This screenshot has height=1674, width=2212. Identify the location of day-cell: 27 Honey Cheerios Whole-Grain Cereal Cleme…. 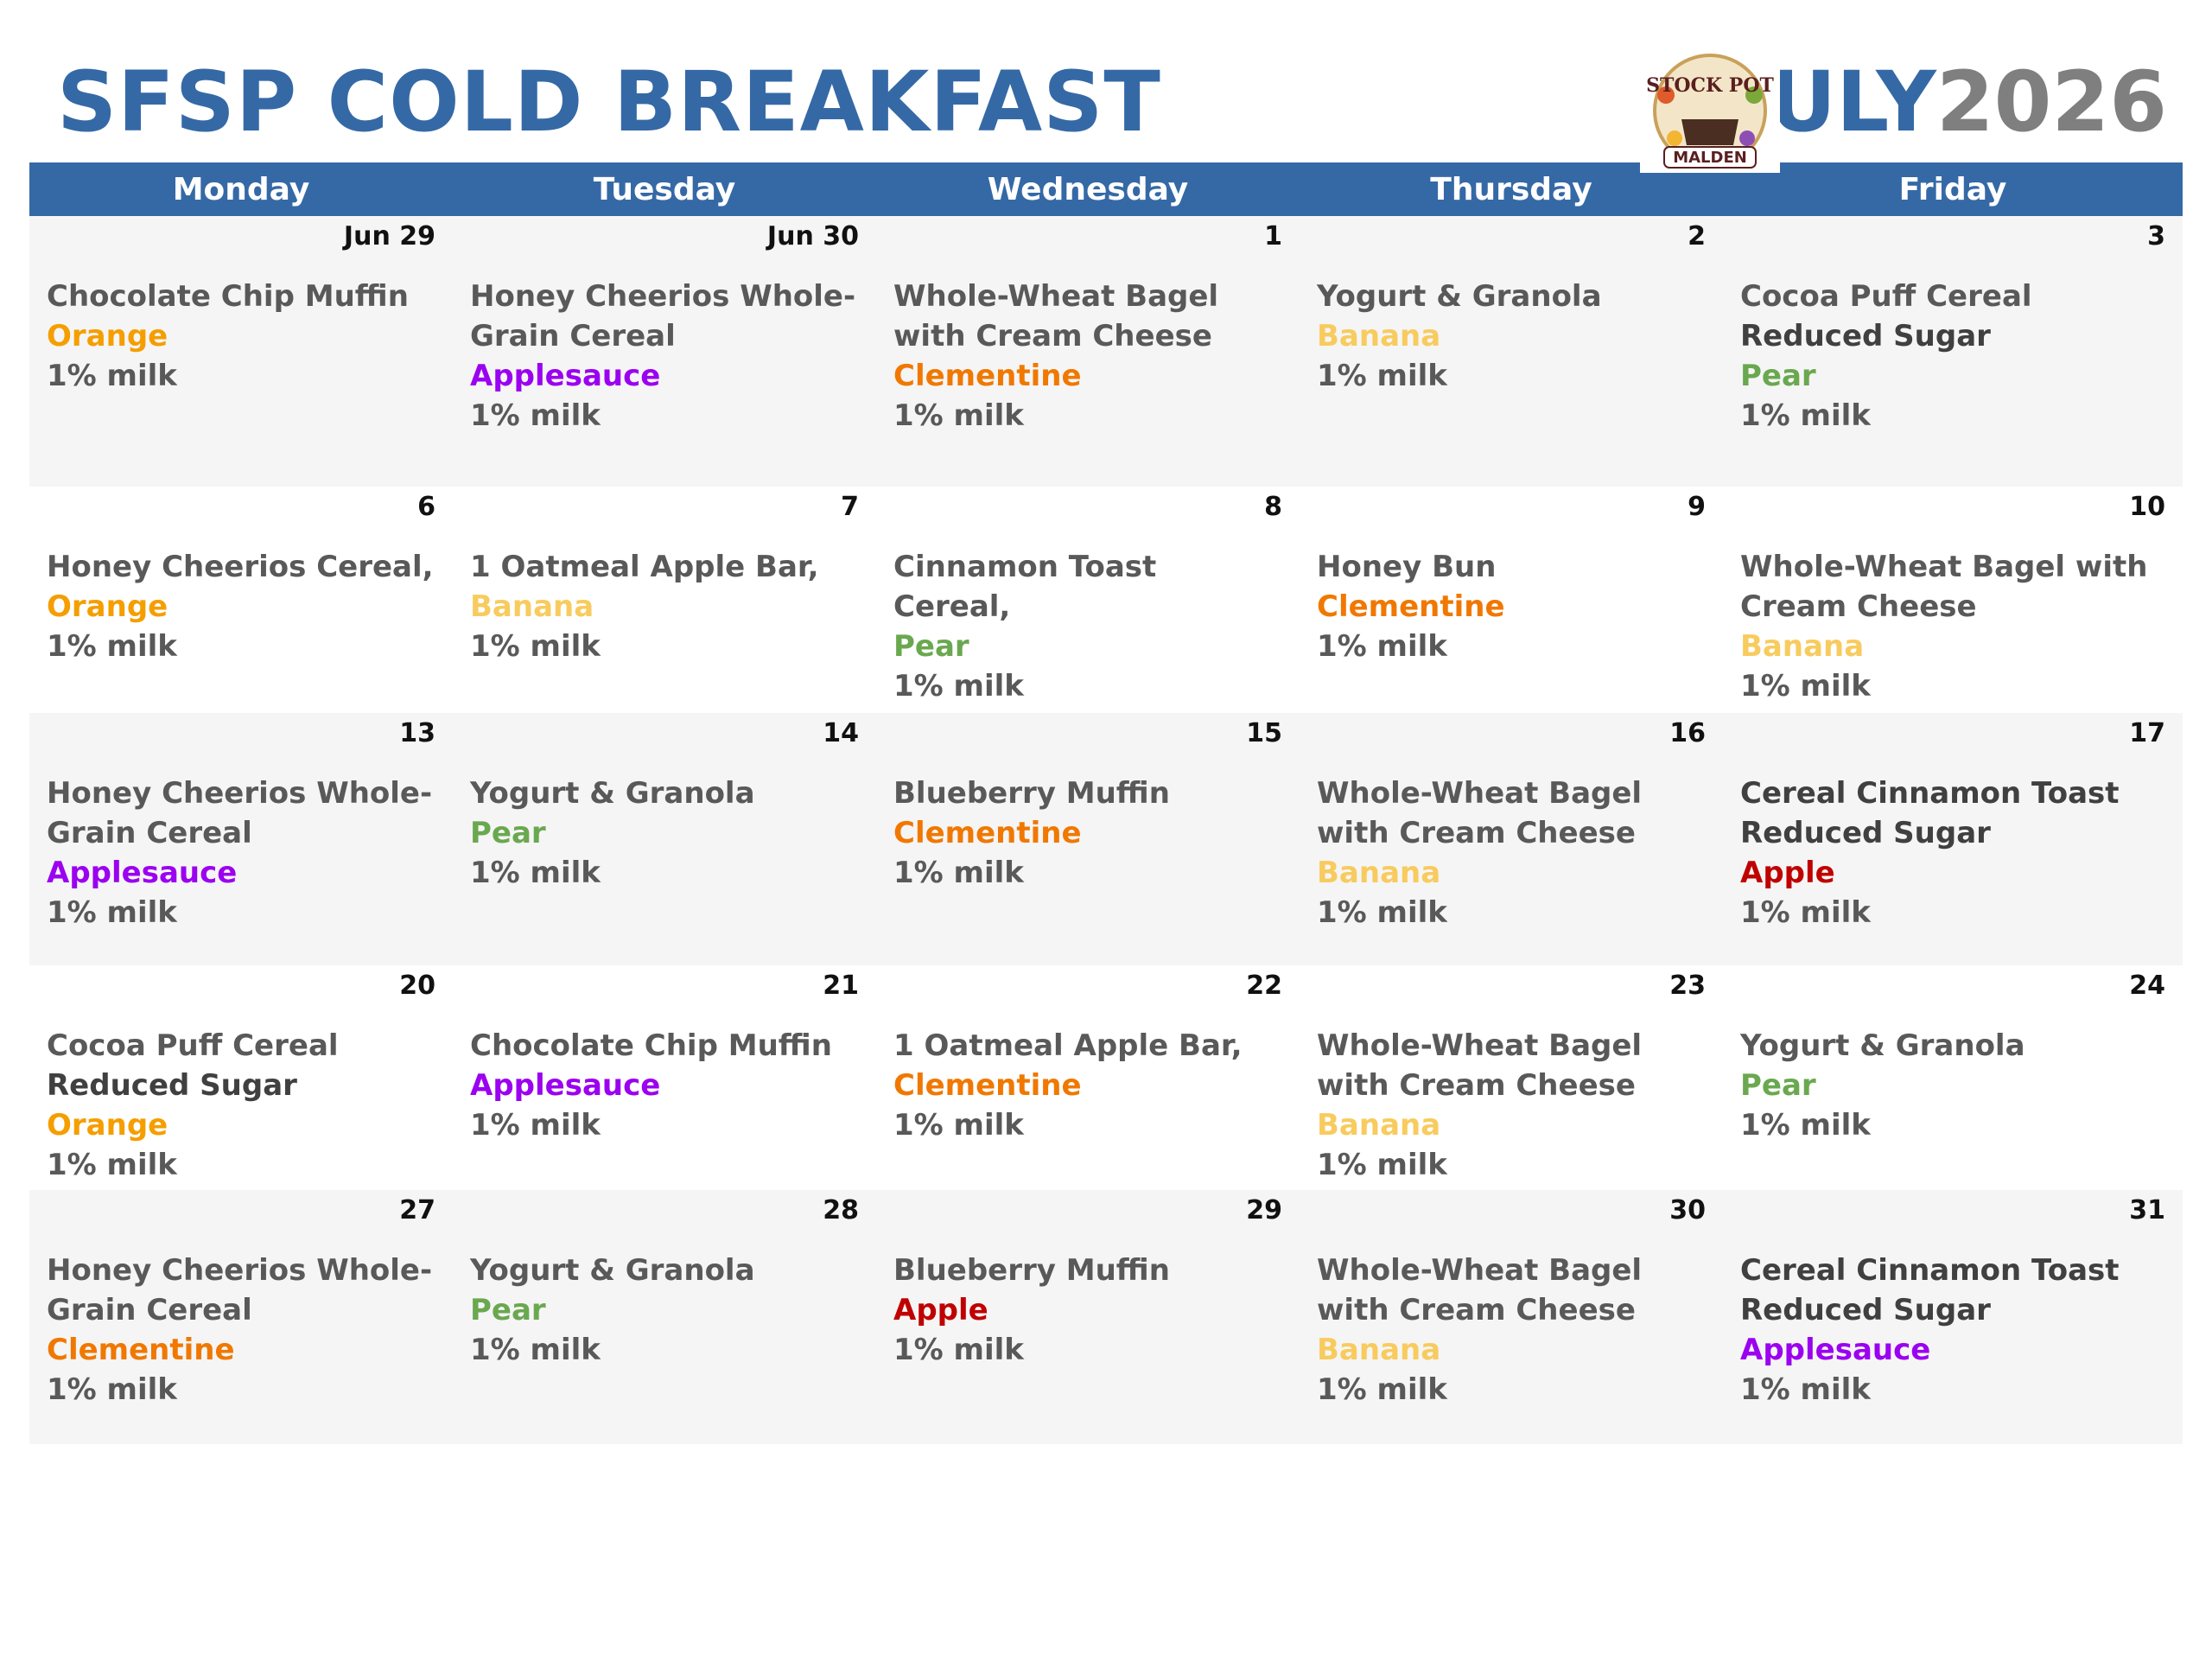
(241, 1317).